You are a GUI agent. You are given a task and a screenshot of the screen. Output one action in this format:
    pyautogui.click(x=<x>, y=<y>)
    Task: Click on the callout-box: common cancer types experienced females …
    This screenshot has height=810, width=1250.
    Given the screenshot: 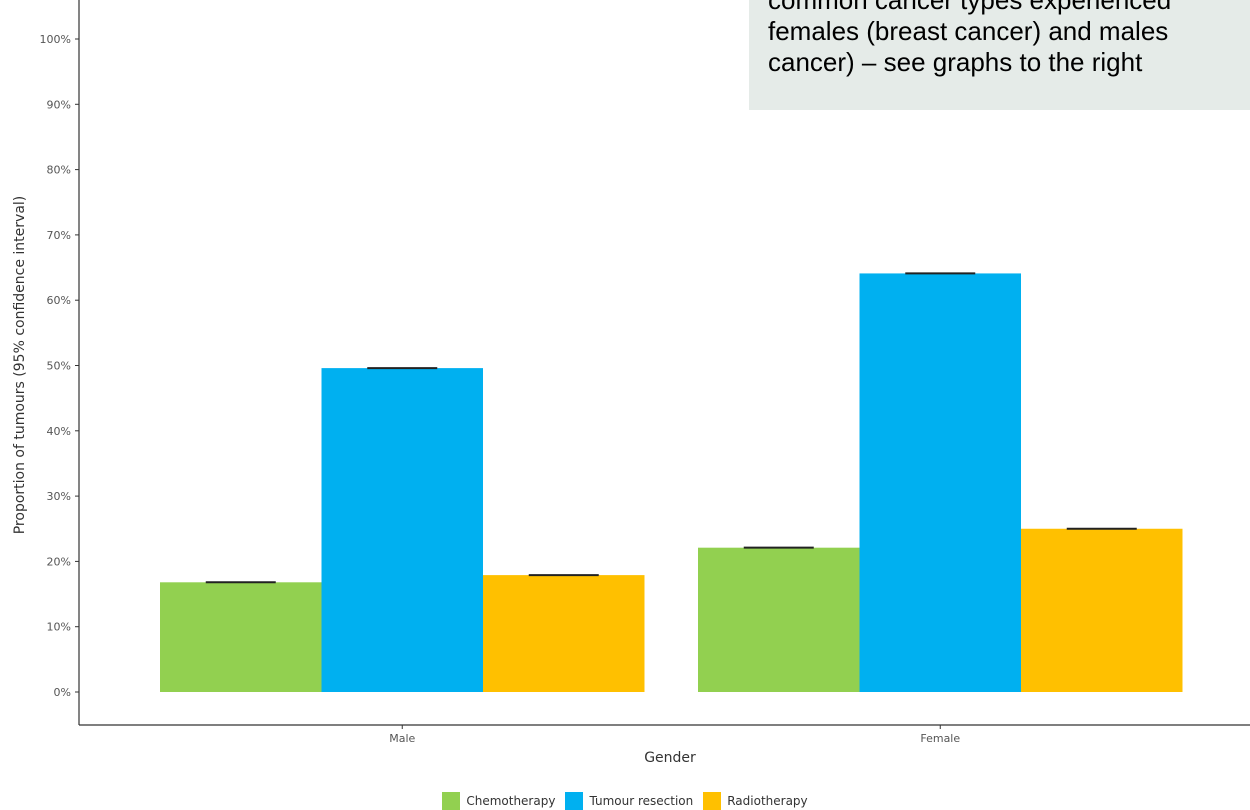 What is the action you would take?
    pyautogui.click(x=999, y=55)
    